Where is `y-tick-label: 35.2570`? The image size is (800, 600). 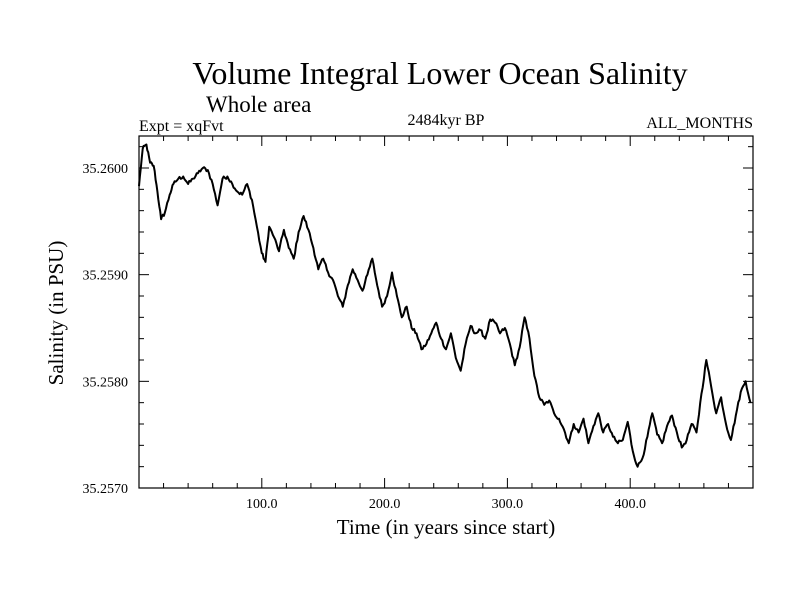
y-tick-label: 35.2570 is located at coordinates (106, 489).